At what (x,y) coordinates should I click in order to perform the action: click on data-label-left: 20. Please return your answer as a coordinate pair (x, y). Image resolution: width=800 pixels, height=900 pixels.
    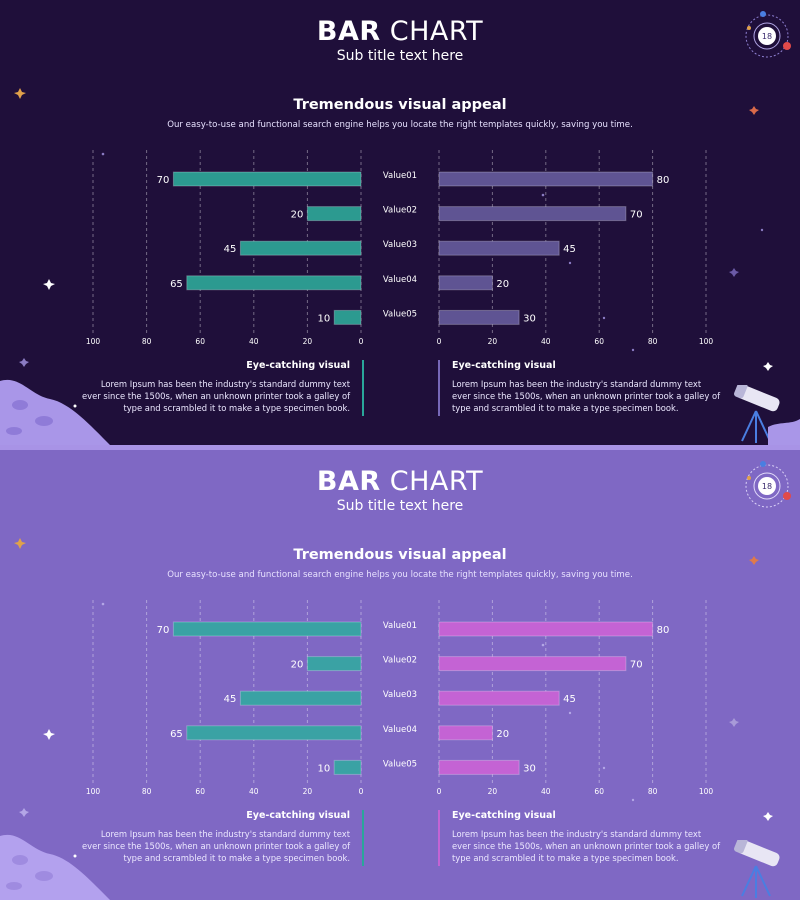
    Looking at the image, I should click on (297, 215).